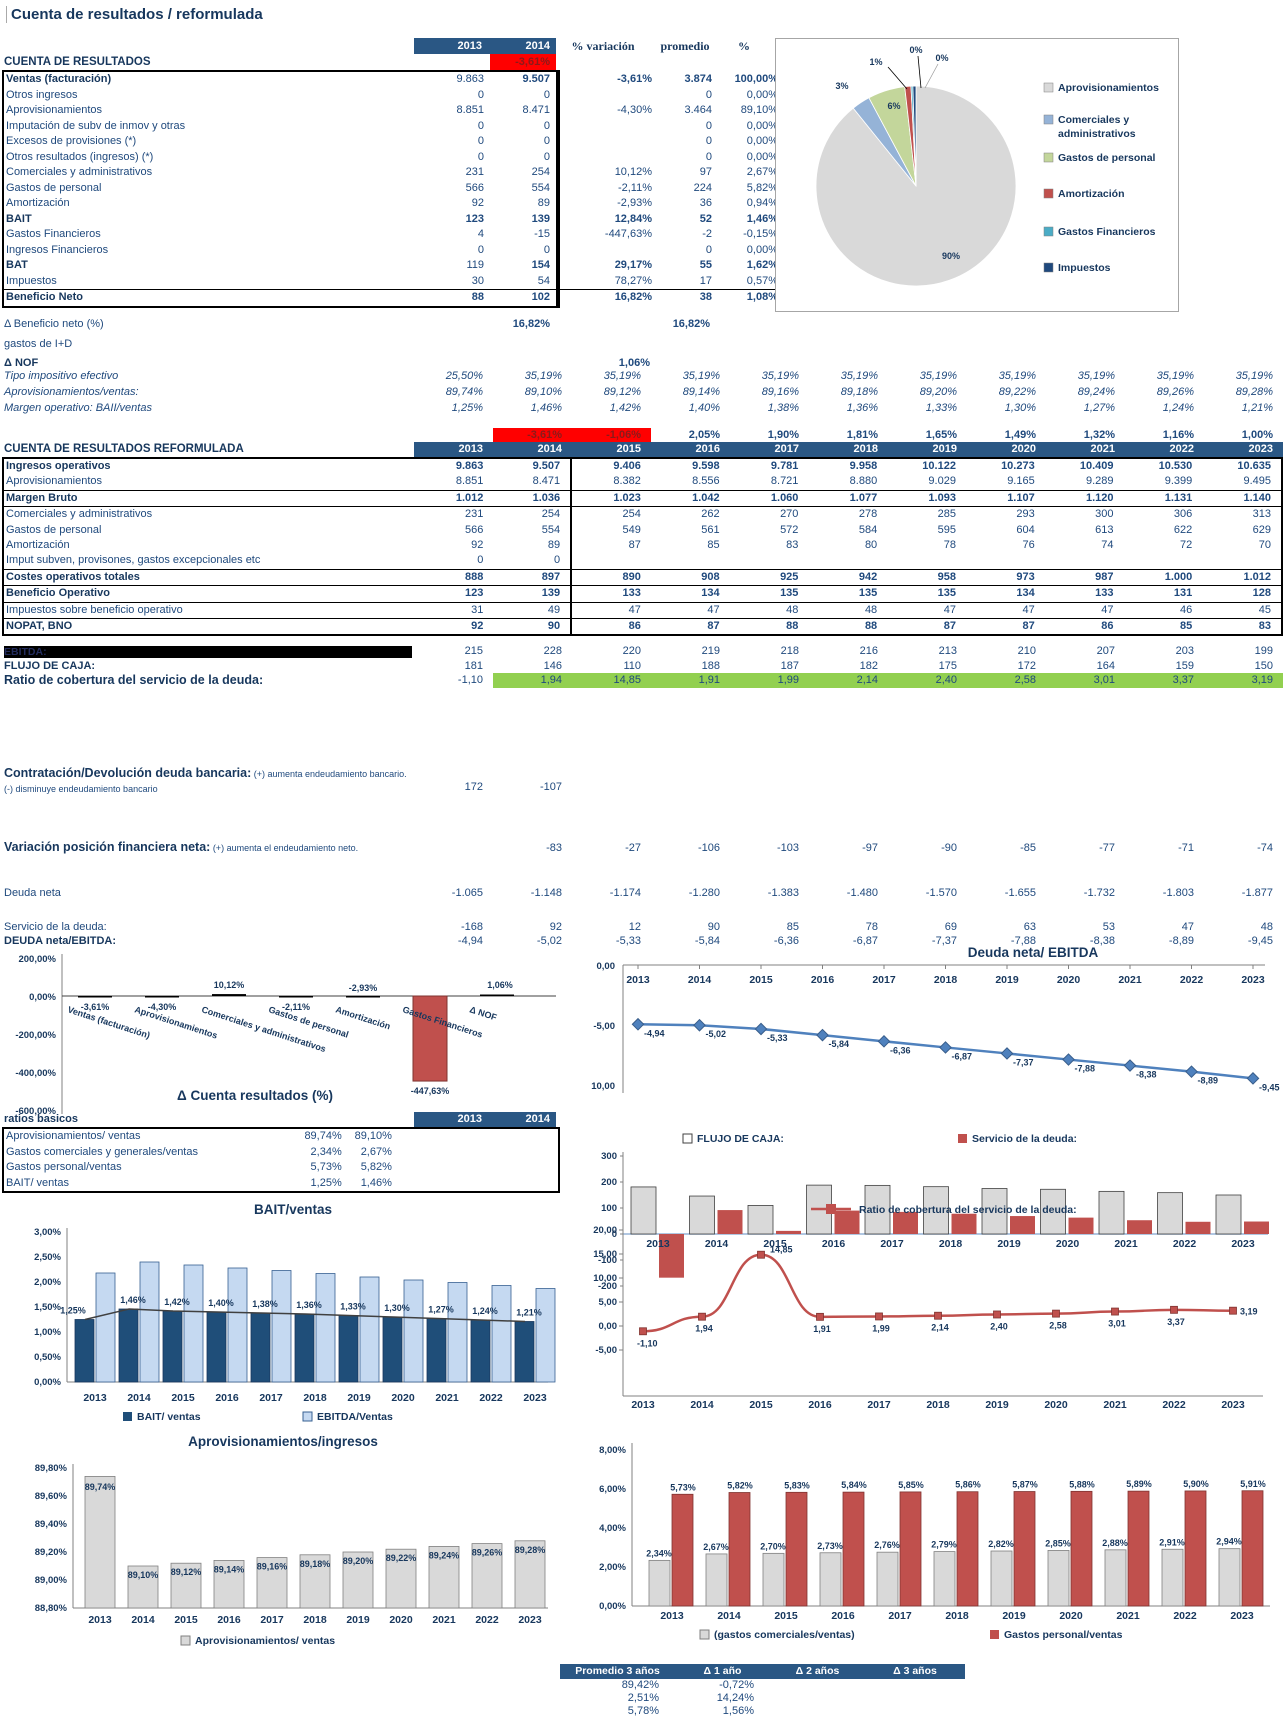 The height and width of the screenshot is (1719, 1284). I want to click on value-cell: 216, so click(868, 651).